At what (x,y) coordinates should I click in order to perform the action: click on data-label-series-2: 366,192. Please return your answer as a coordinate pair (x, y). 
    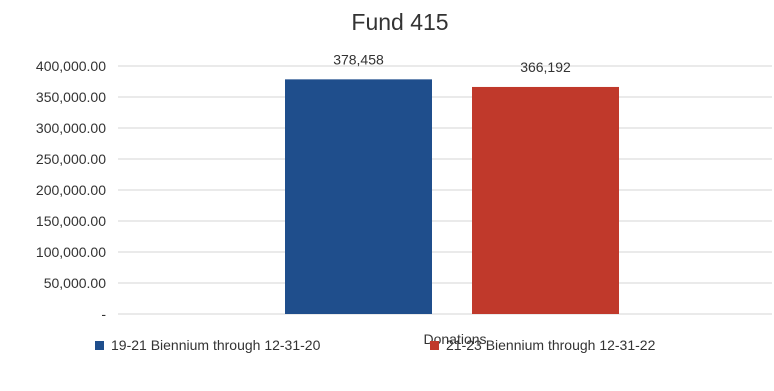
    Looking at the image, I should click on (545, 67).